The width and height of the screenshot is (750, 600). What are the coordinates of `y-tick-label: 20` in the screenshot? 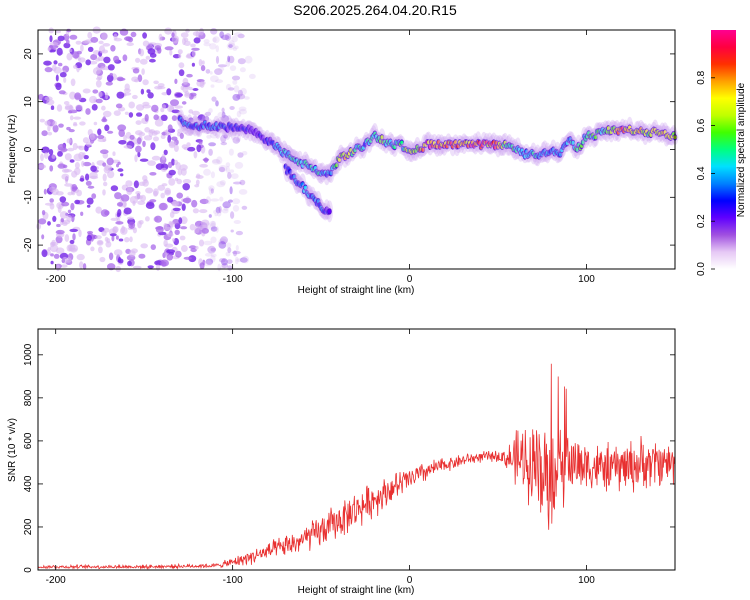 It's located at (28, 54).